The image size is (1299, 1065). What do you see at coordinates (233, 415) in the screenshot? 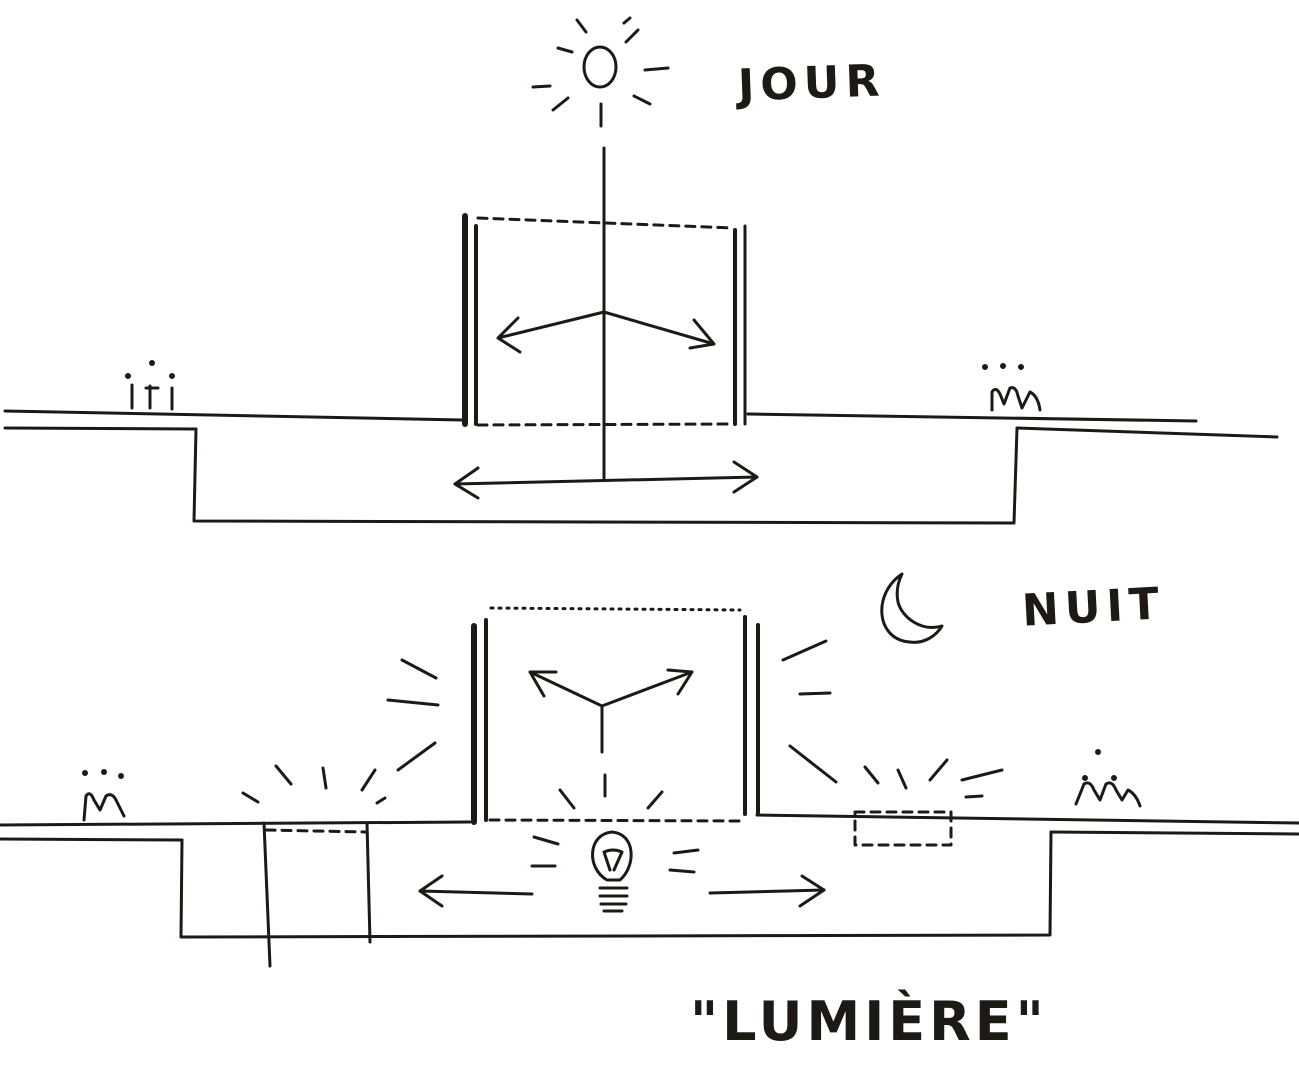
I see `ground-line-left-day` at bounding box center [233, 415].